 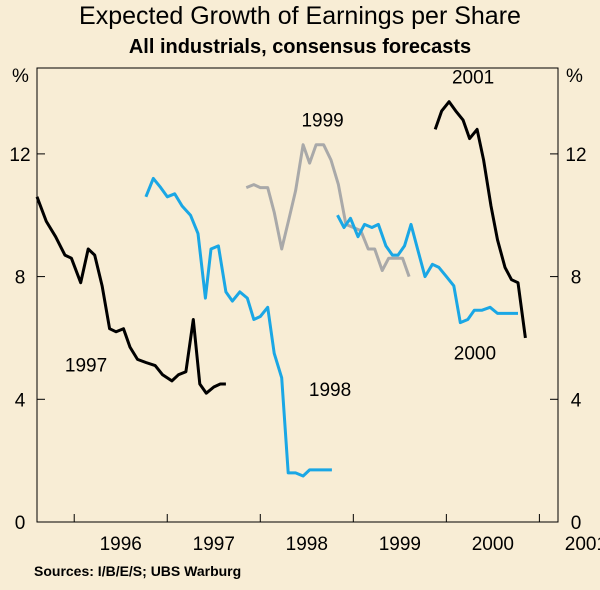 What do you see at coordinates (330, 390) in the screenshot?
I see `series-label-1998: 1998` at bounding box center [330, 390].